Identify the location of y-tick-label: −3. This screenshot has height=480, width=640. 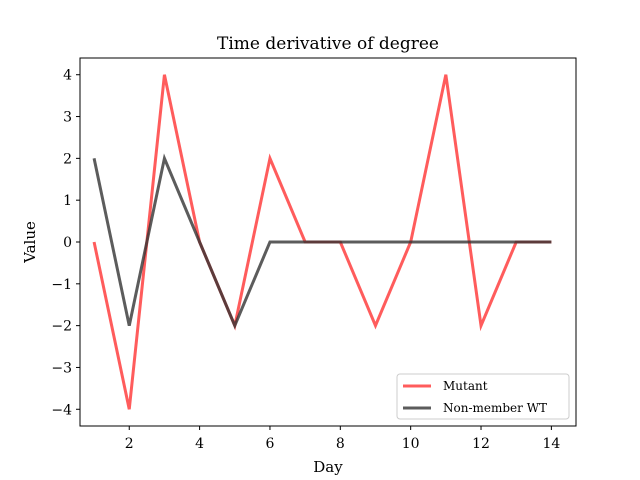
(61, 368).